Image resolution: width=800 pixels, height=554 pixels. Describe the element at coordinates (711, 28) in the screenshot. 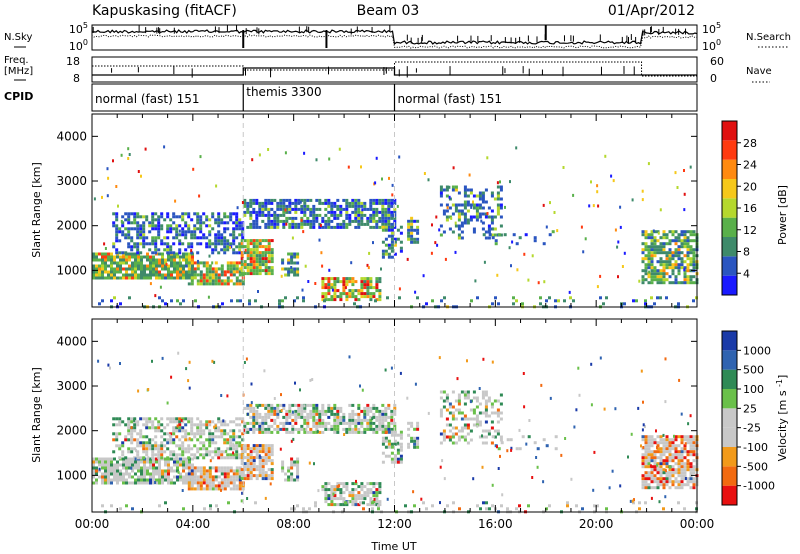

I see `nsky-right-tick-top: 105` at that location.